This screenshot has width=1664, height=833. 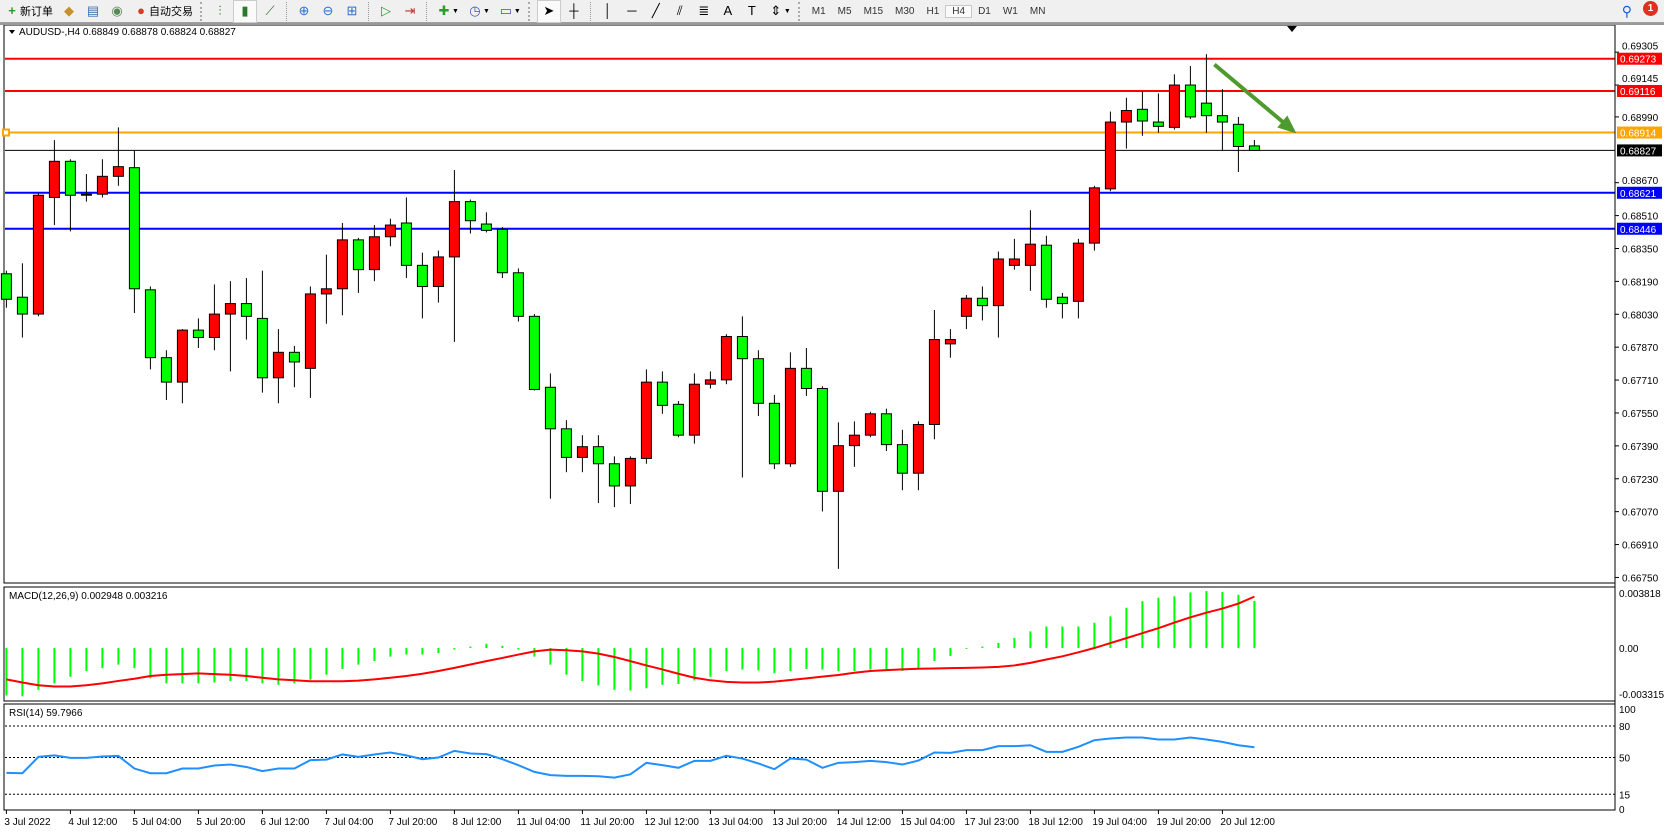 I want to click on templates-button: ▭ ▼, so click(x=509, y=11).